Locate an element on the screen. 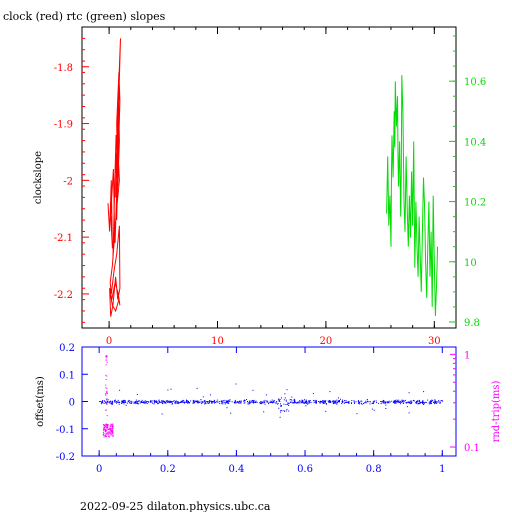  y-tick-label-left: -0.2 is located at coordinates (65, 457).